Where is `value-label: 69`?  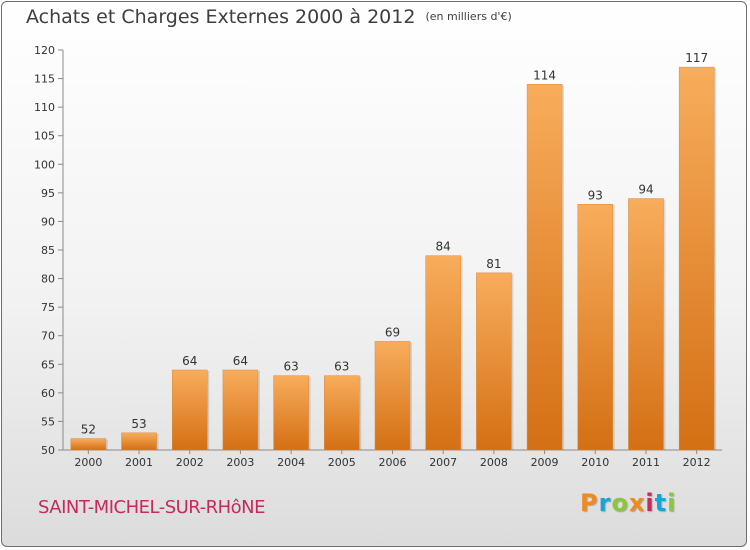
value-label: 69 is located at coordinates (392, 332).